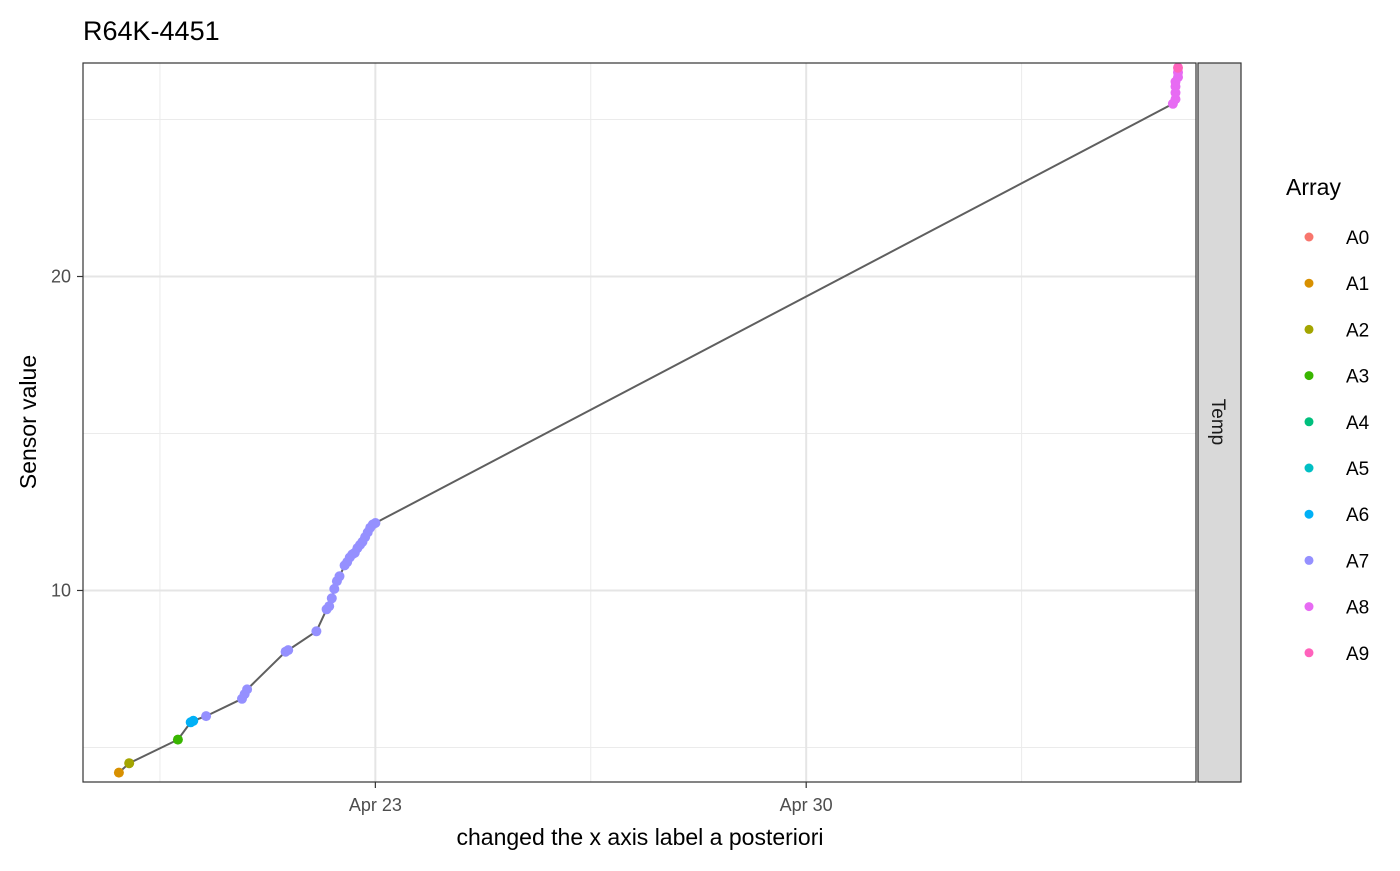 The width and height of the screenshot is (1400, 871). Describe the element at coordinates (1357, 608) in the screenshot. I see `legend-label-a8: A8` at that location.